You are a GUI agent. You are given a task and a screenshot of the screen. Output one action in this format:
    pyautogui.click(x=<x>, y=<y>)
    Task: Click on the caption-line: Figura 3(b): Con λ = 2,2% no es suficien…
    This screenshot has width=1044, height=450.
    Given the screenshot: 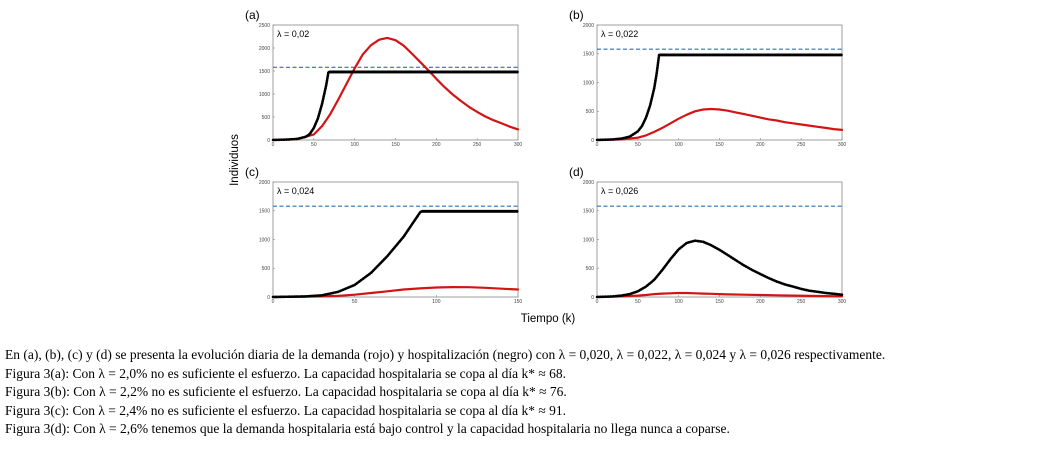 What is the action you would take?
    pyautogui.click(x=286, y=391)
    